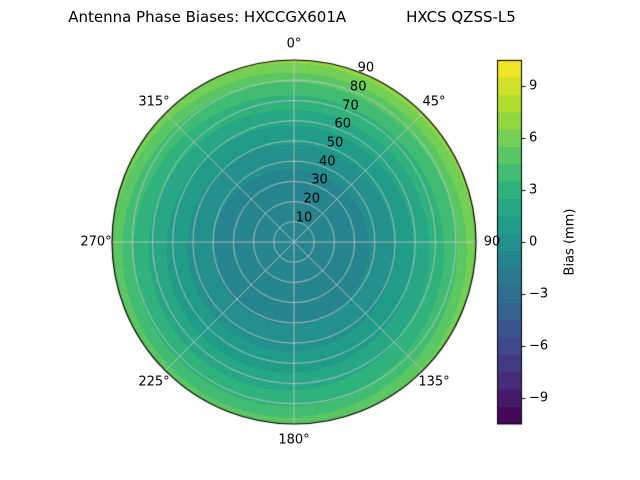 The height and width of the screenshot is (480, 640). Describe the element at coordinates (366, 68) in the screenshot. I see `radial-tick-label-90: 90` at that location.